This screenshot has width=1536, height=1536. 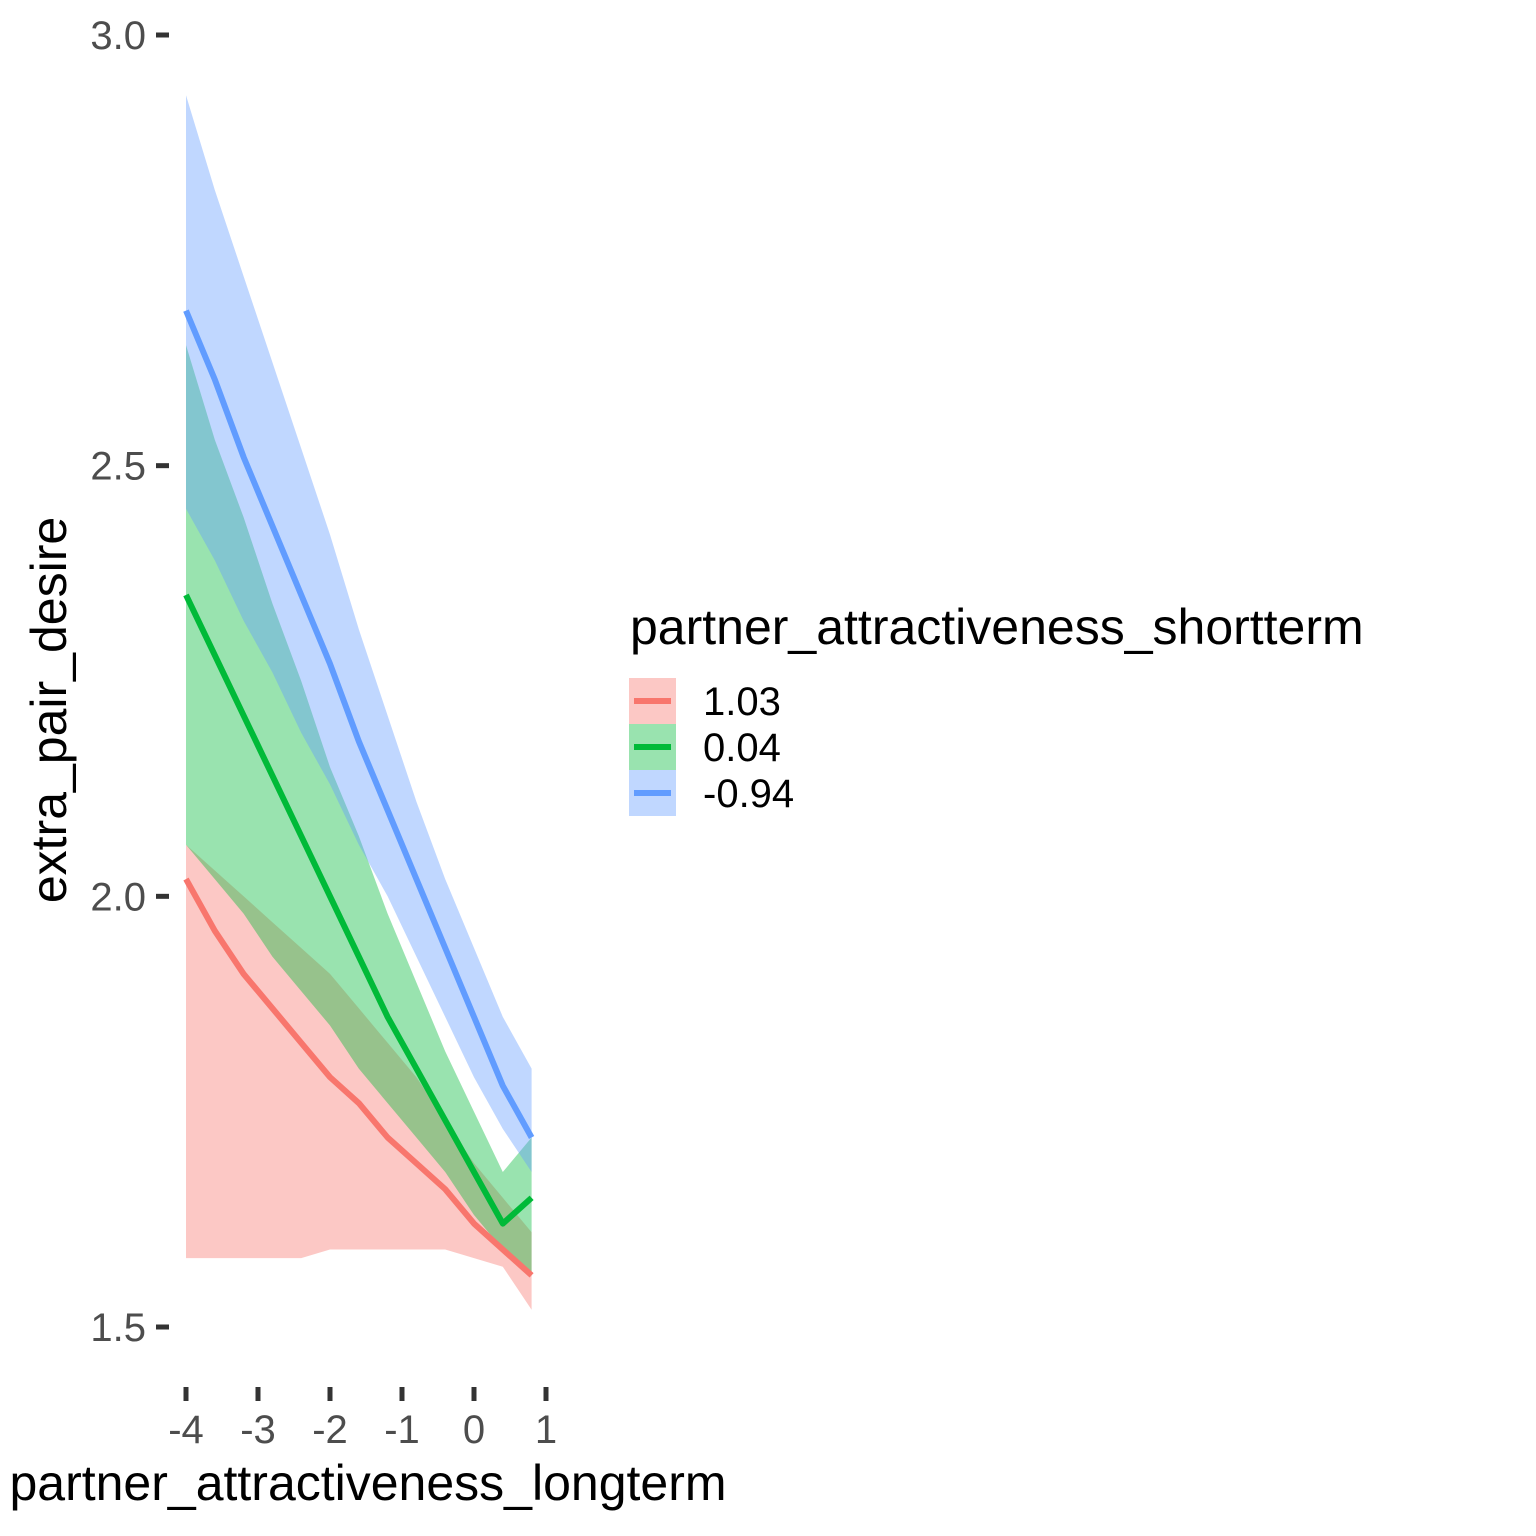 I want to click on y-axis: 1.5 2.0 2.5 3.0, so click(x=129, y=682).